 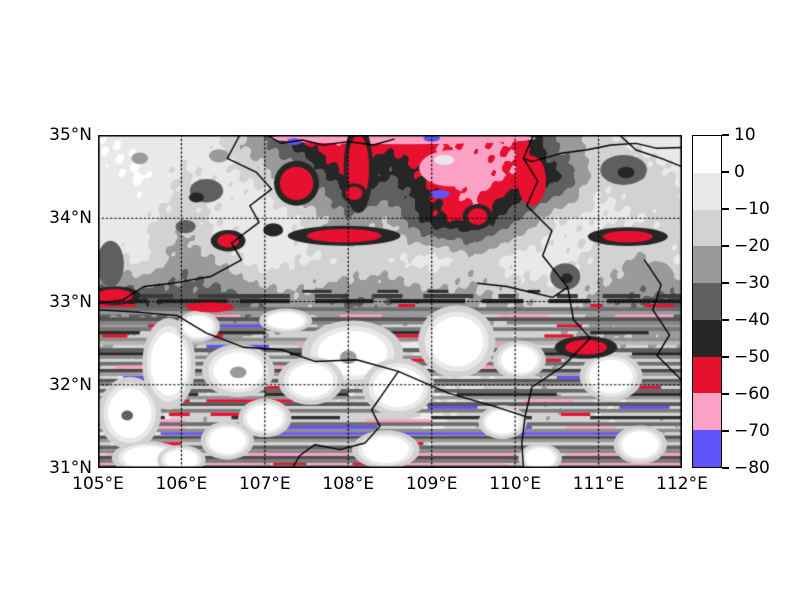 I want to click on colorbar-tick-label: −40, so click(x=752, y=320).